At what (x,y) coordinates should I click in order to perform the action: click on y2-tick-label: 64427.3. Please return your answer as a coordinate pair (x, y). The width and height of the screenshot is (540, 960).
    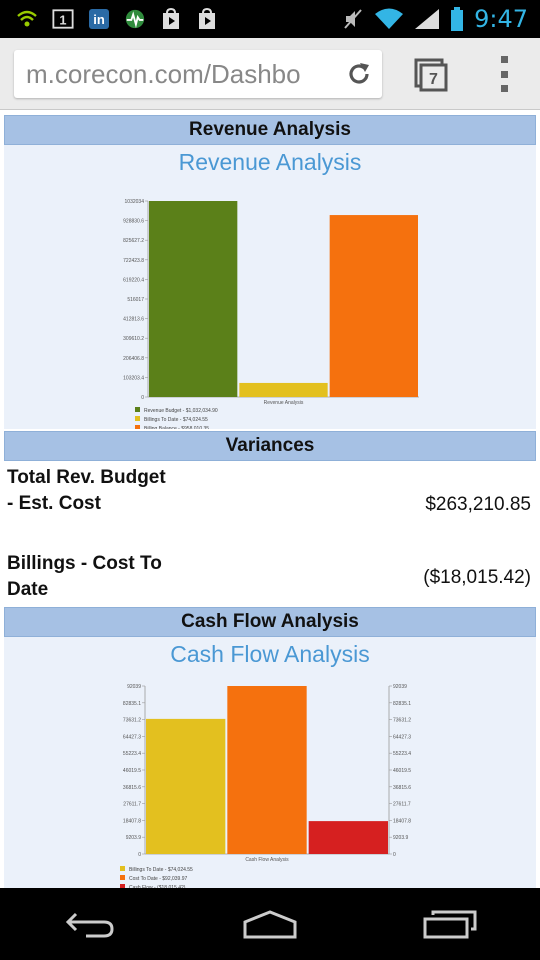
    Looking at the image, I should click on (402, 737).